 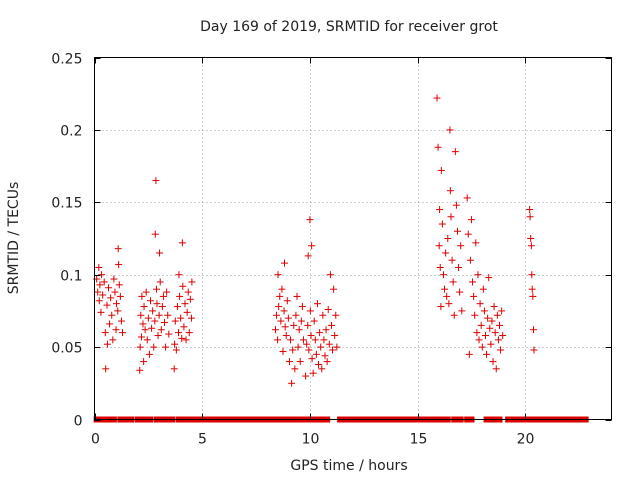 I want to click on y-axis-label: SRMTID / TECUs, so click(x=14, y=238).